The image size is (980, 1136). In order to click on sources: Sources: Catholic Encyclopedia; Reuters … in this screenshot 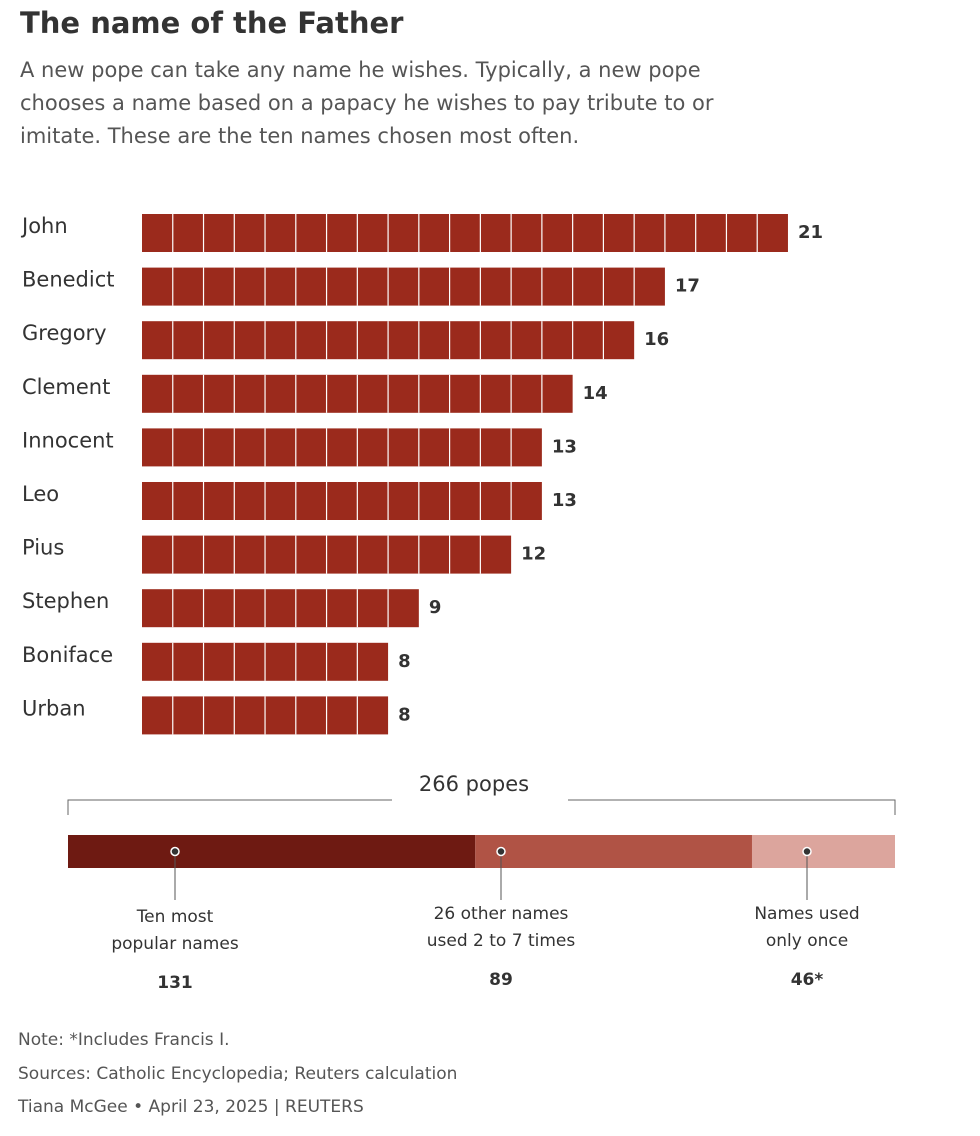, I will do `click(238, 1074)`.